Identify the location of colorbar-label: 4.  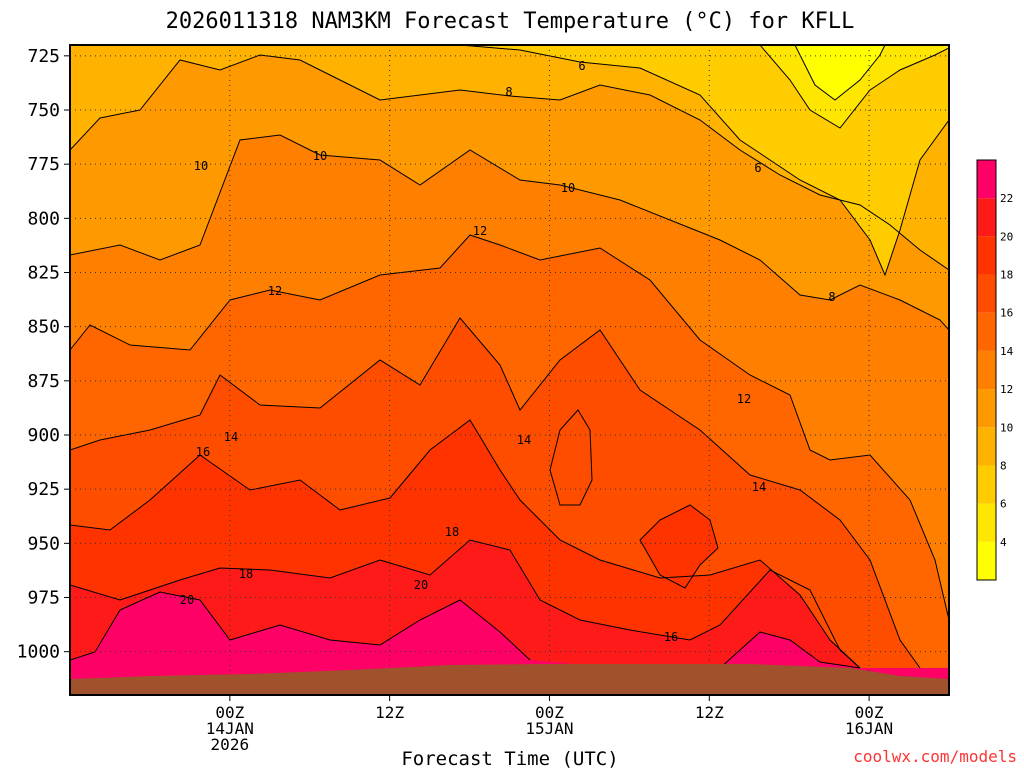
(1003, 542).